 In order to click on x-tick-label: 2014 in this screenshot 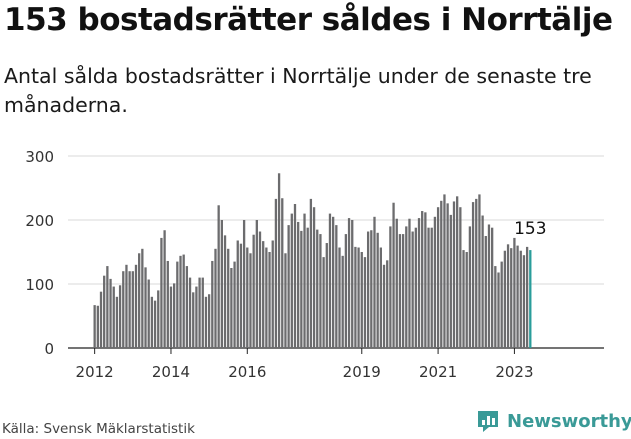, I will do `click(171, 372)`.